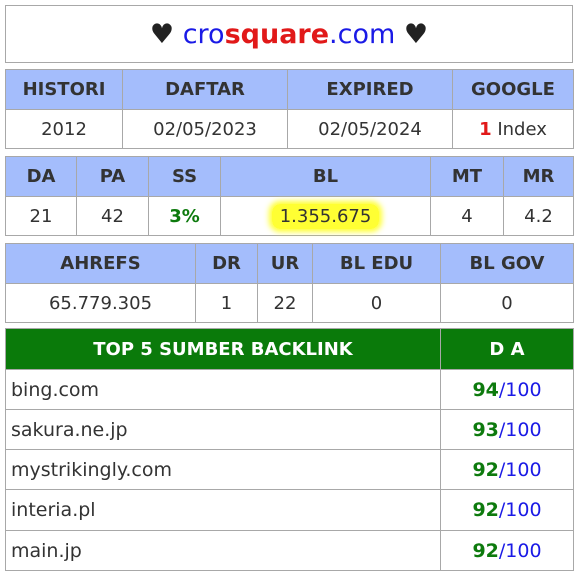 This screenshot has height=578, width=579. I want to click on backlink-da: 93/100, so click(507, 429).